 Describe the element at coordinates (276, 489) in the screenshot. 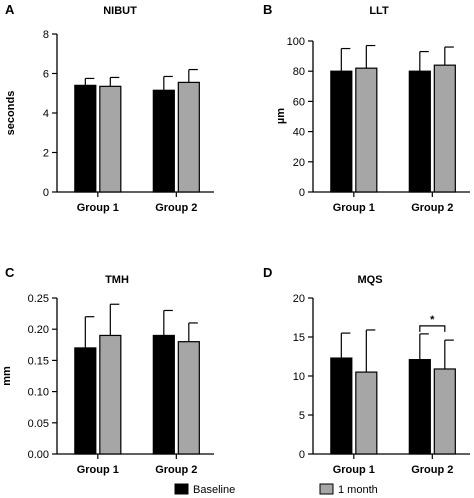

I see `legend: Baseline 1 month` at that location.